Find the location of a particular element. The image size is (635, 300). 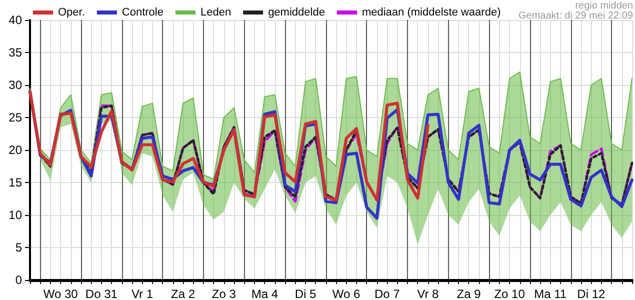

x-tick-label: Zo 10 is located at coordinates (510, 293).